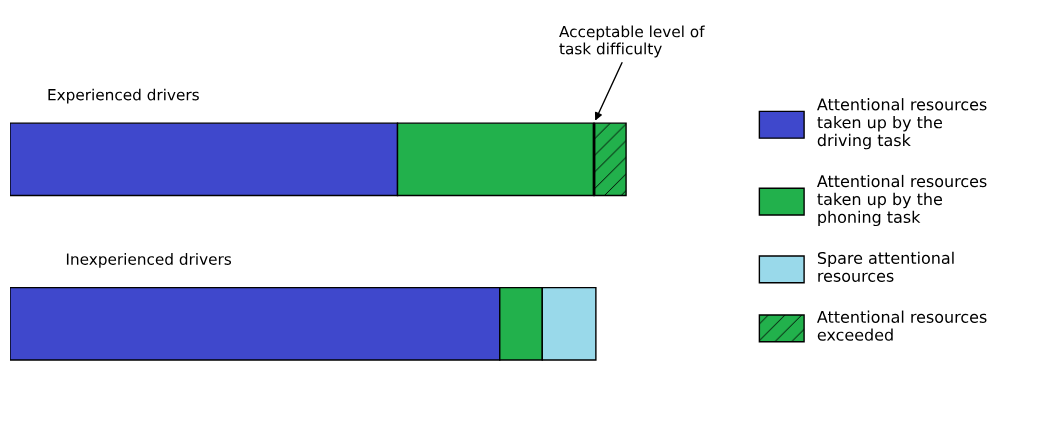 The height and width of the screenshot is (446, 1061). I want to click on legend-label: Spare attentional resources, so click(885, 266).